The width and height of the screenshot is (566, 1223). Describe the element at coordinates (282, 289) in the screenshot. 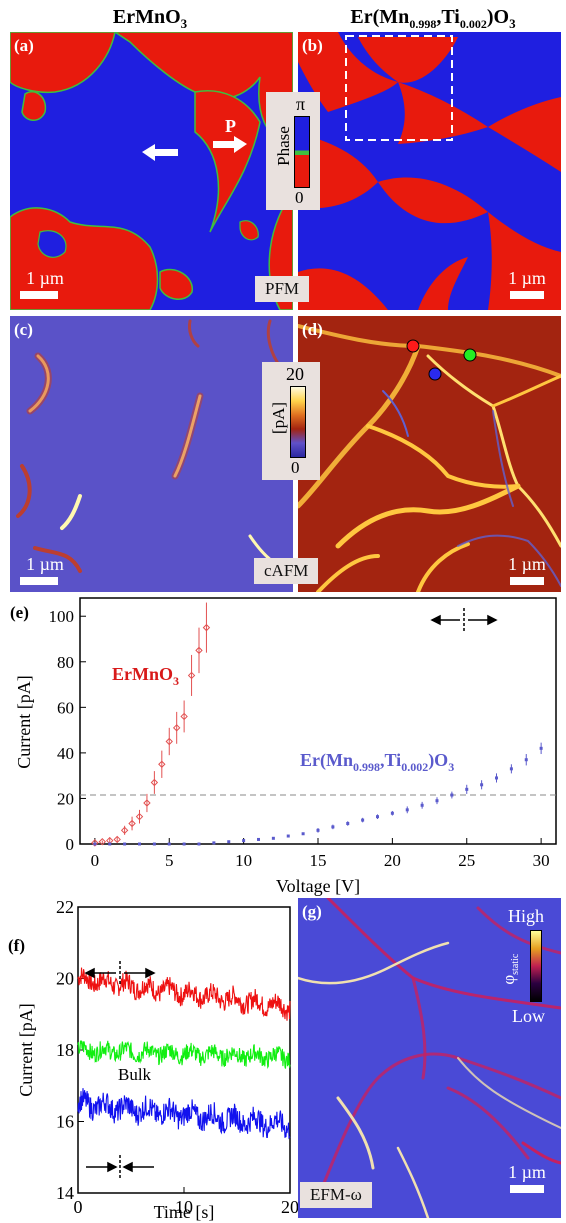

I see `pfm-tag: PFM` at that location.